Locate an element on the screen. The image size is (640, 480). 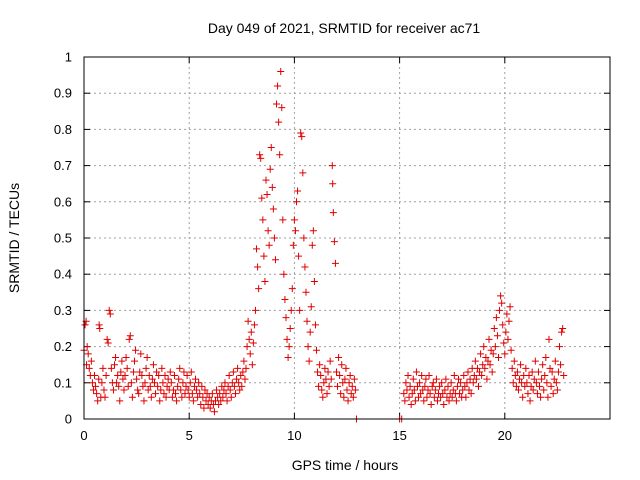
y-tick-label: 0.2 is located at coordinates (63, 346).